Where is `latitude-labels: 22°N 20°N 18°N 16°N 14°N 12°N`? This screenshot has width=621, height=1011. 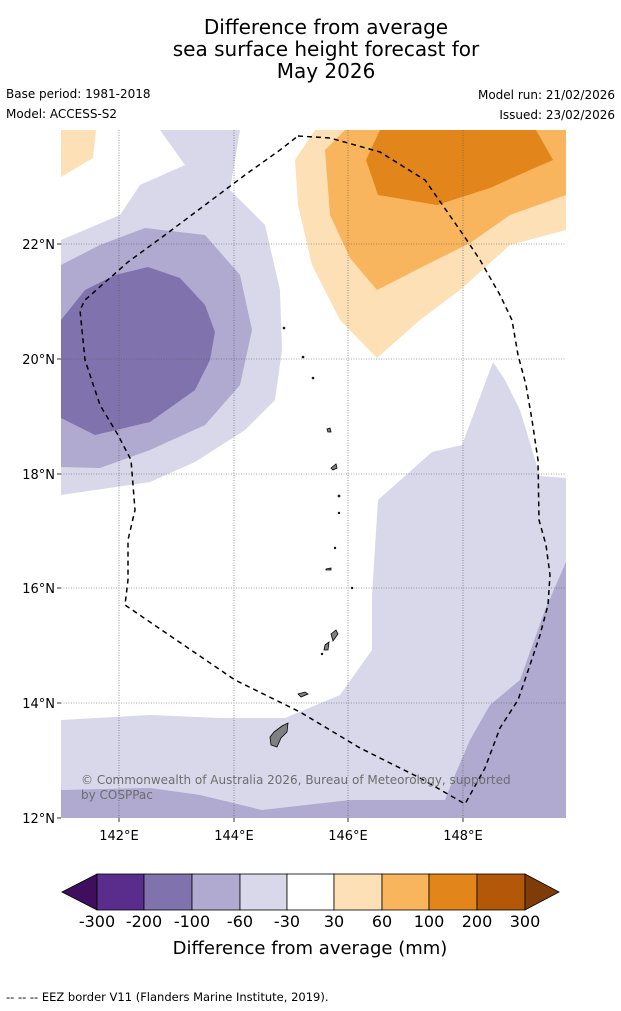
latitude-labels: 22°N 20°N 18°N 16°N 14°N 12°N is located at coordinates (38, 532).